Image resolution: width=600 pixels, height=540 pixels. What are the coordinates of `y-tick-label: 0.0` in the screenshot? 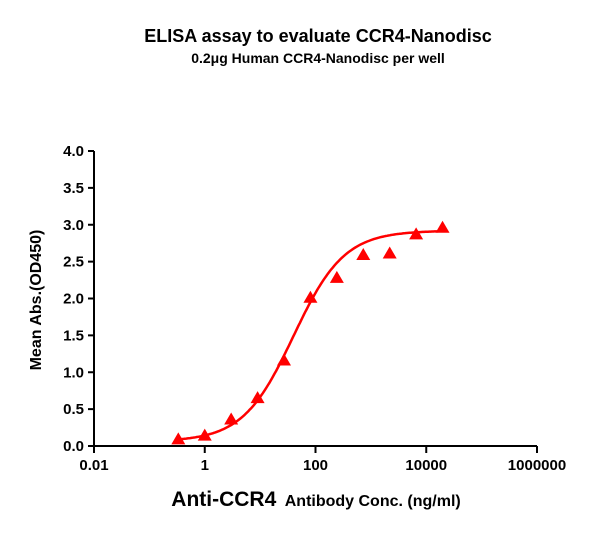 It's located at (73, 446).